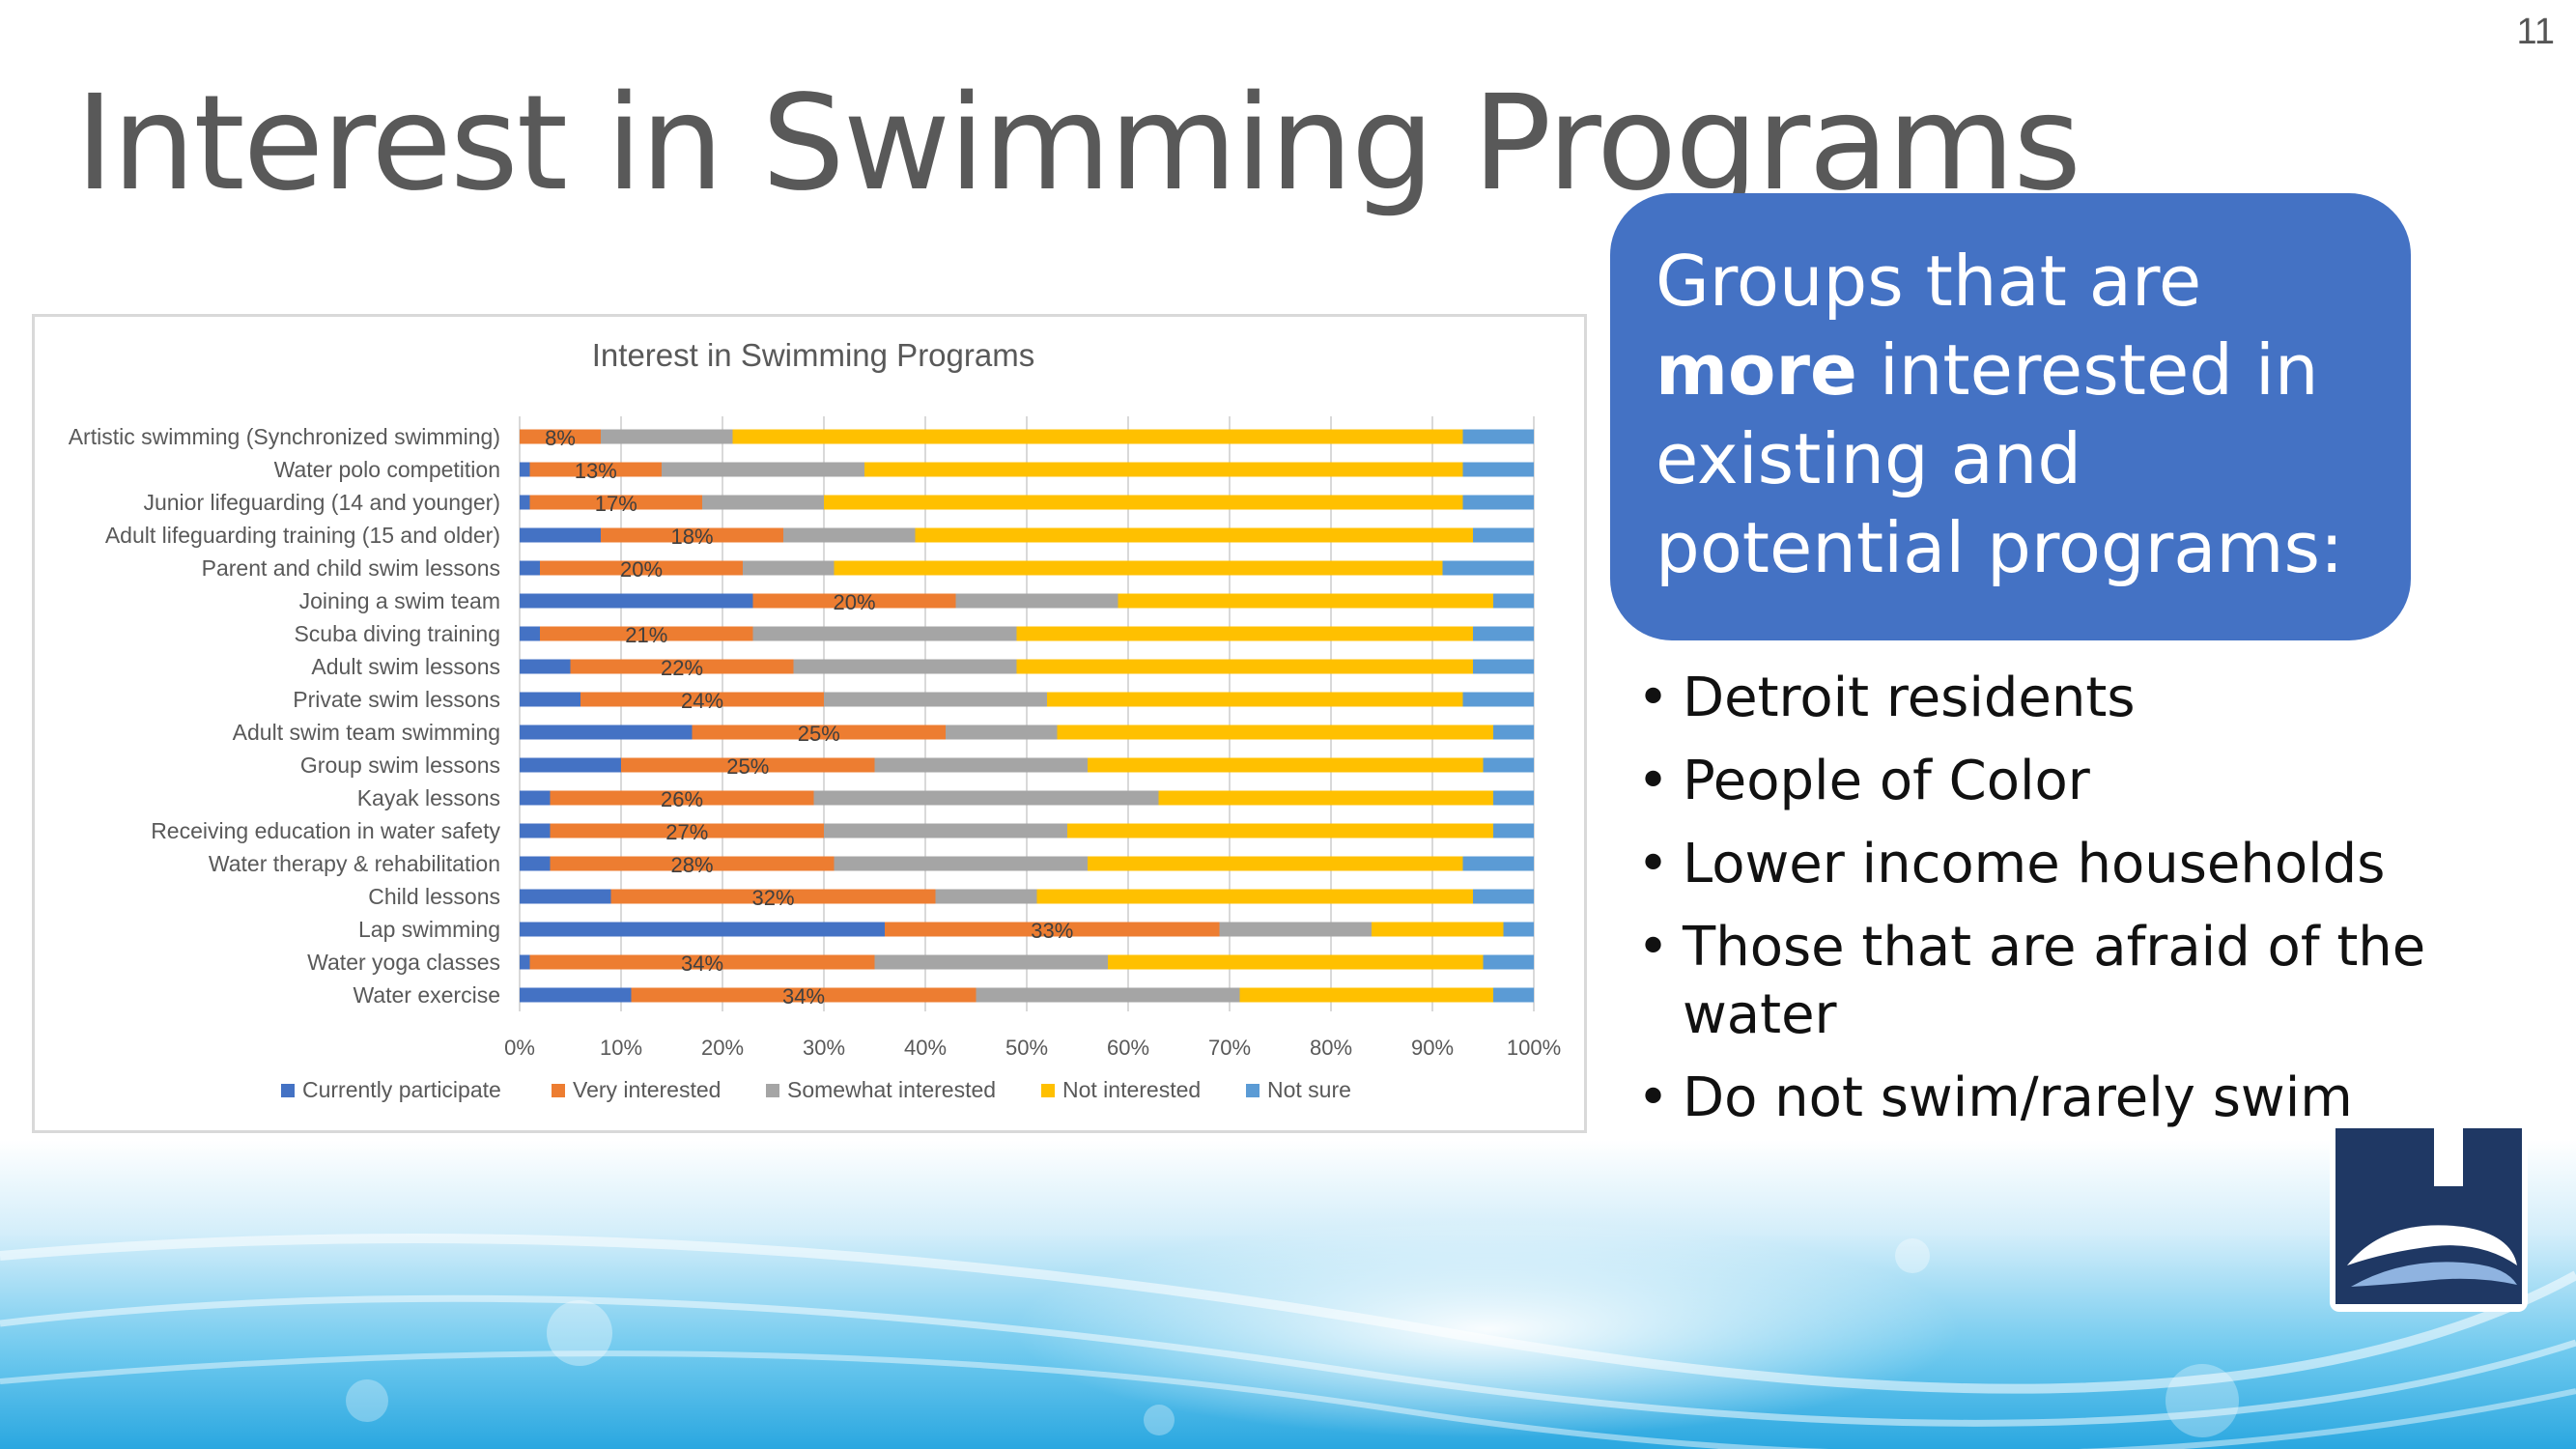 Image resolution: width=2576 pixels, height=1449 pixels. I want to click on bullet-item: Detroit residents, so click(2033, 698).